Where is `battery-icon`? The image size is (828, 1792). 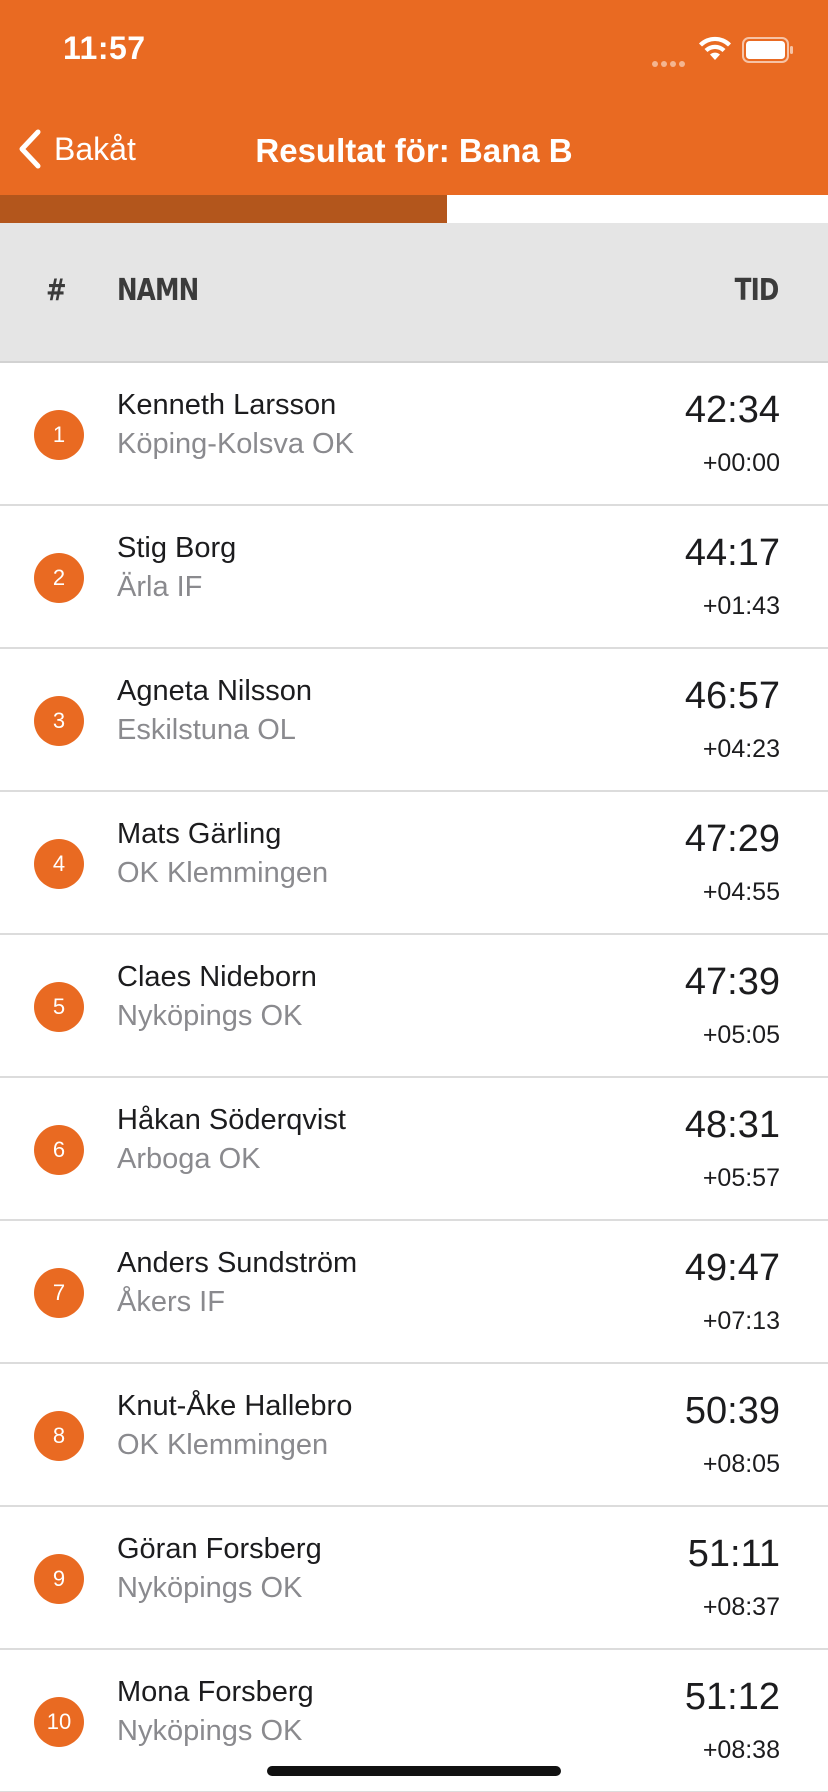 battery-icon is located at coordinates (767, 50).